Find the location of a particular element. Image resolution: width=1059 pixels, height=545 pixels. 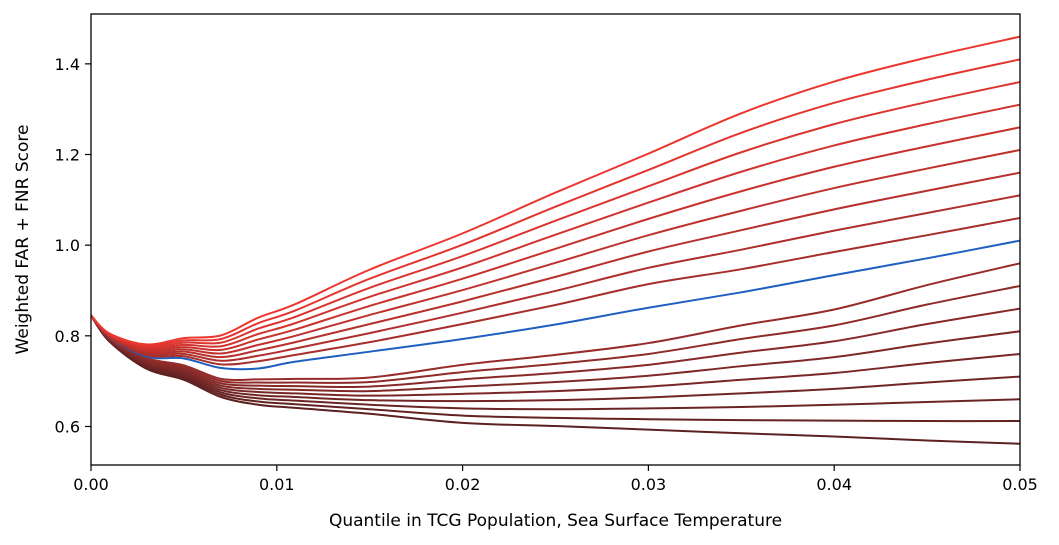

x-tick-label: 0.04 is located at coordinates (834, 484).